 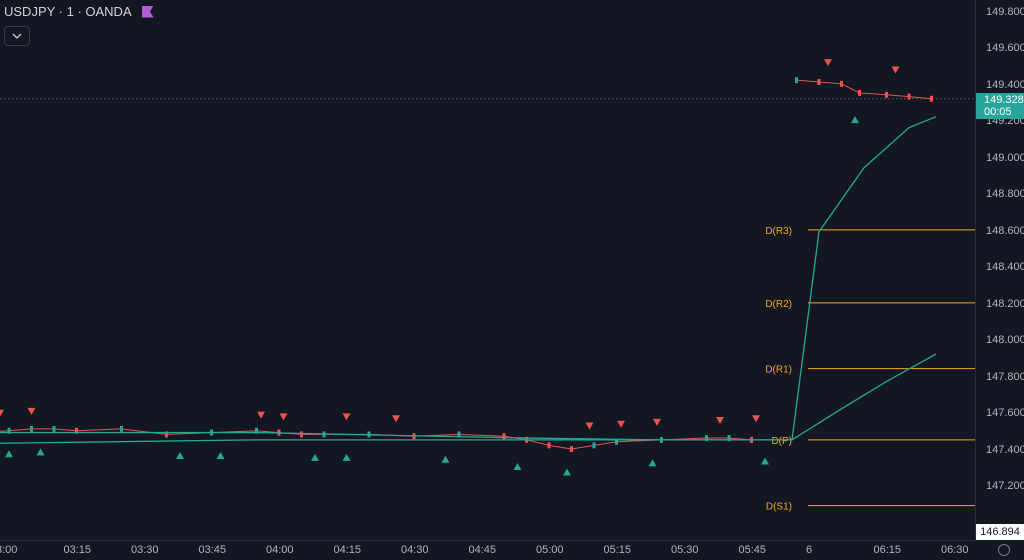 I want to click on price-tick-label: 147.800, so click(x=1005, y=376).